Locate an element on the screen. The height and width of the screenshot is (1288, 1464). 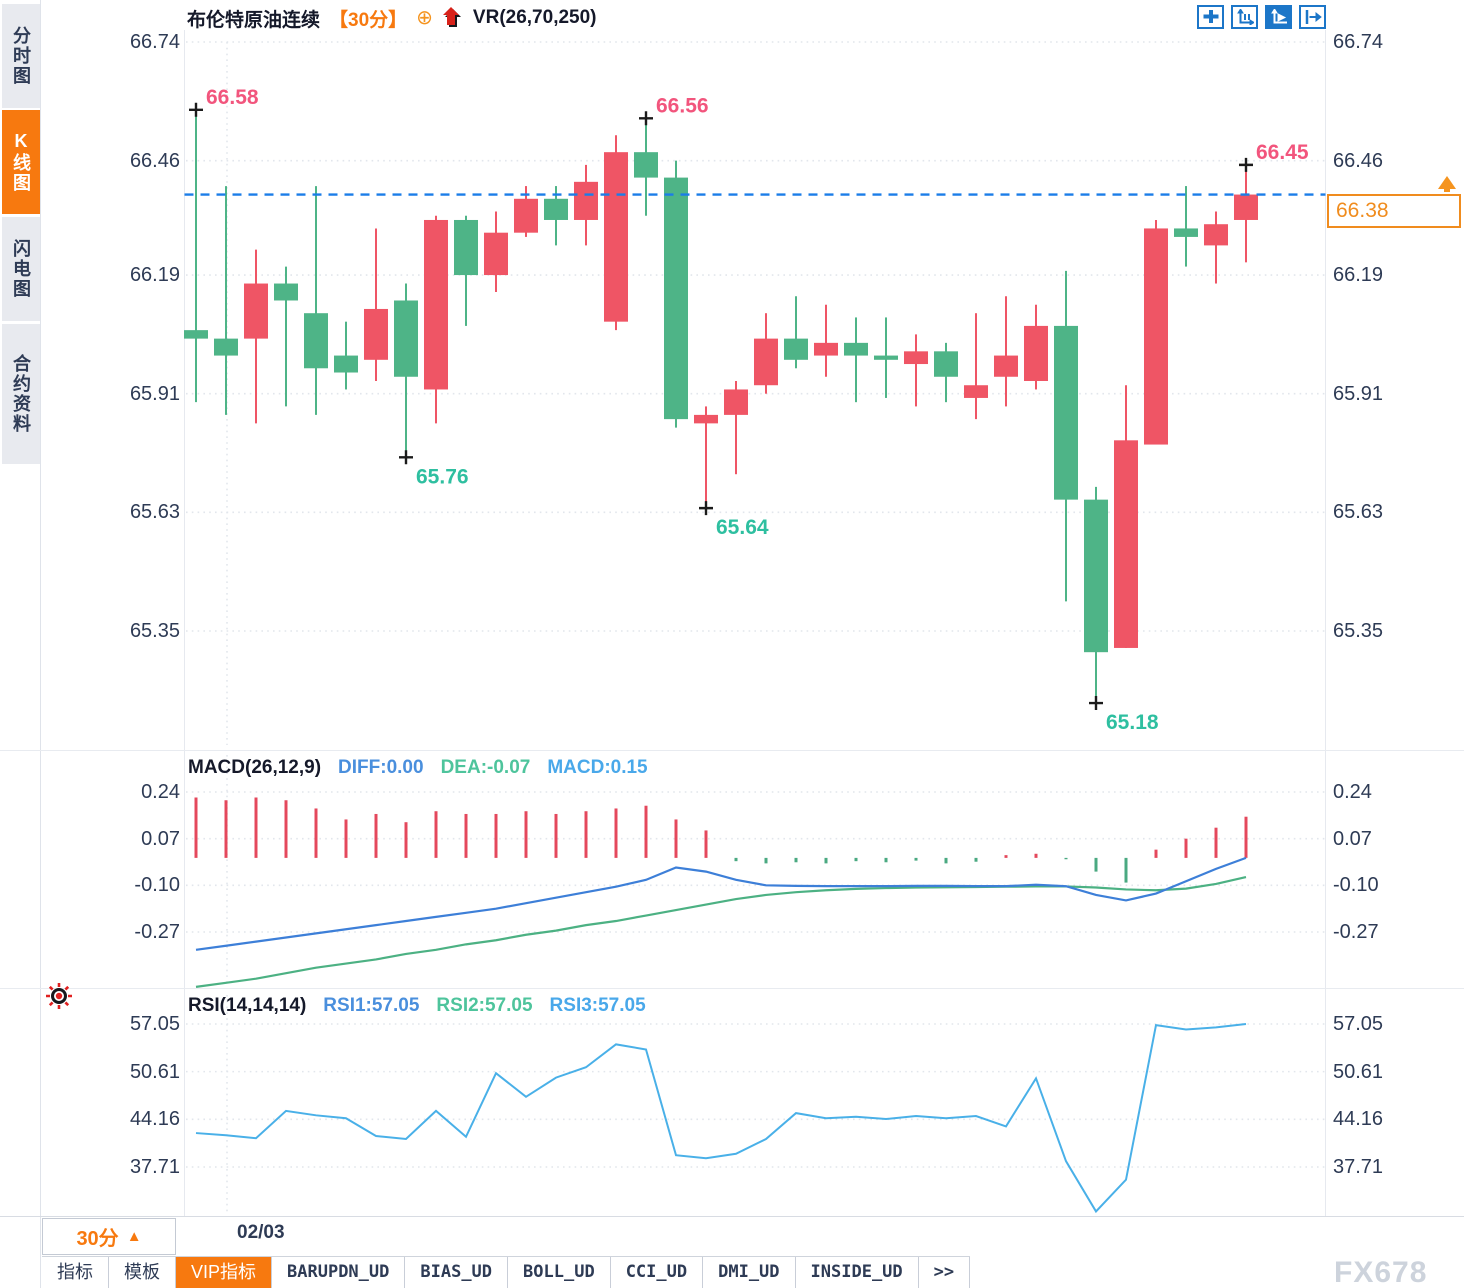
rsi-line is located at coordinates (721, 1118).